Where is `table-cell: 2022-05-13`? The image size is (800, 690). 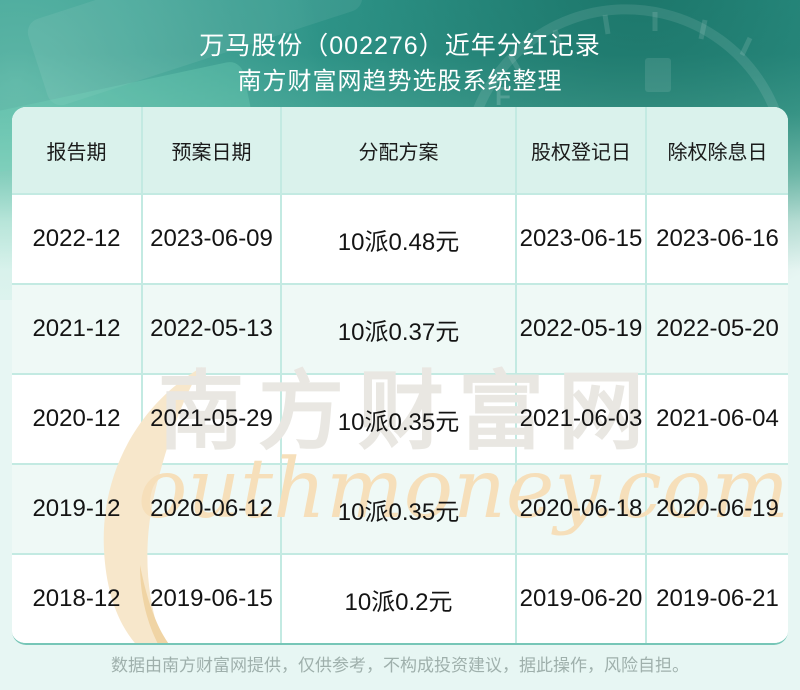 table-cell: 2022-05-13 is located at coordinates (212, 330).